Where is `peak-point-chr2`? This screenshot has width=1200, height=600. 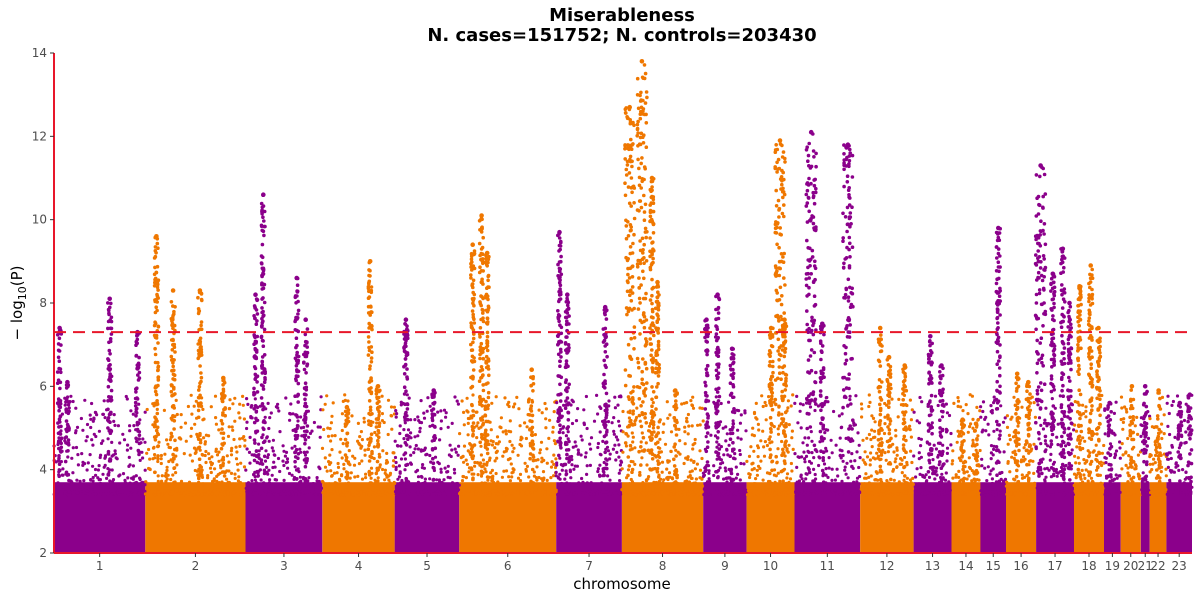
peak-point-chr2 is located at coordinates (156, 236).